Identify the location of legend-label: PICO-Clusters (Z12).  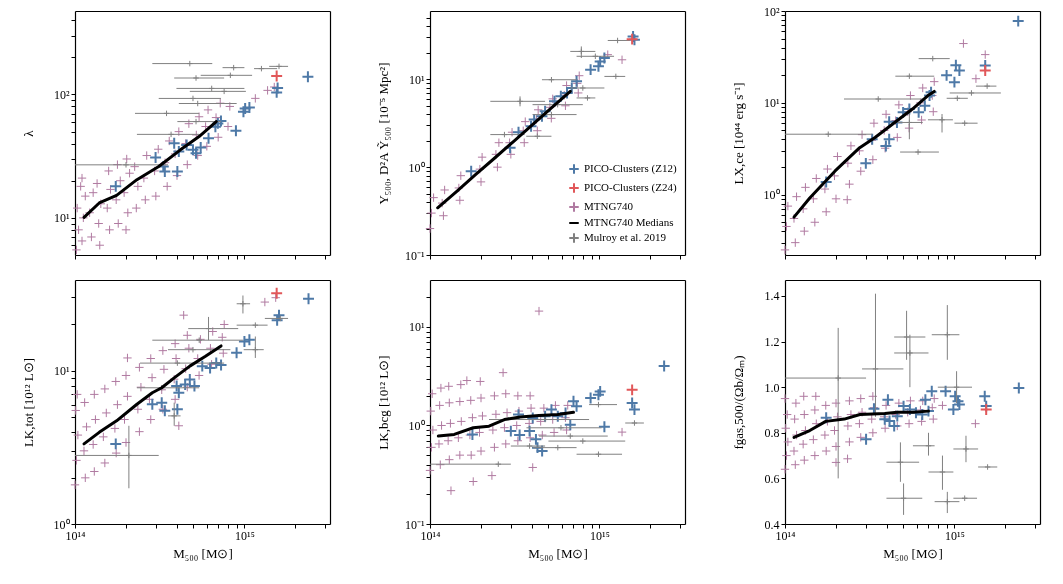
(630, 168).